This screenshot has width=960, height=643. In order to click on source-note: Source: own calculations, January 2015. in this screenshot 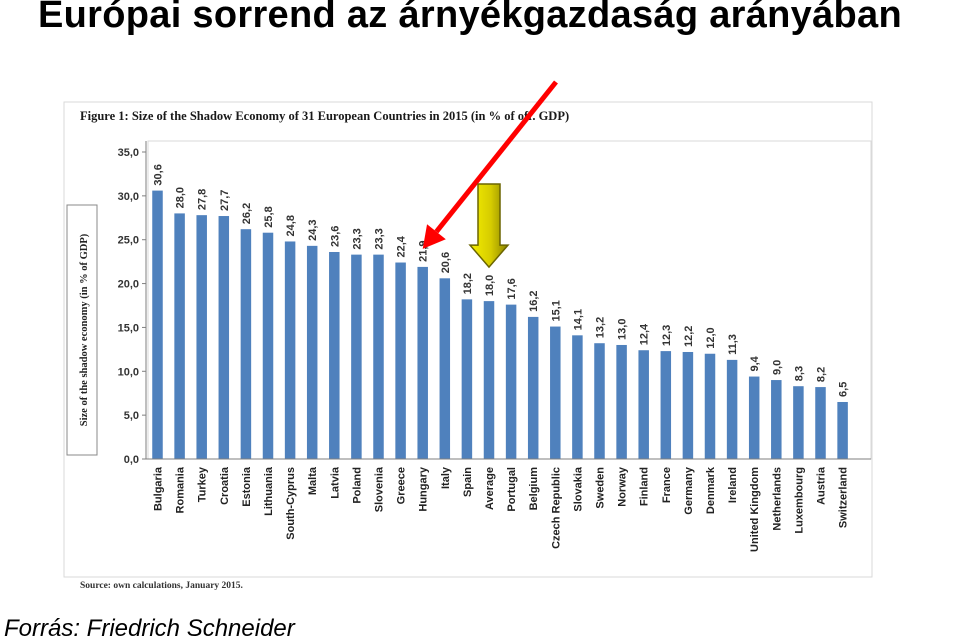, I will do `click(161, 586)`.